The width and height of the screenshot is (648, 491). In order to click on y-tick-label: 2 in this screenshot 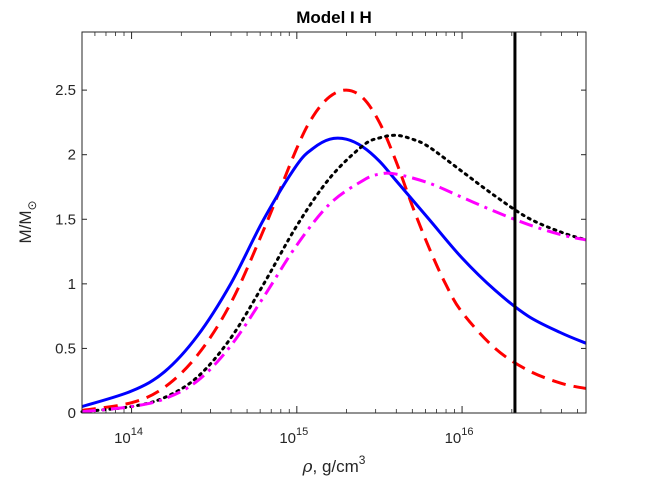, I will do `click(72, 155)`.